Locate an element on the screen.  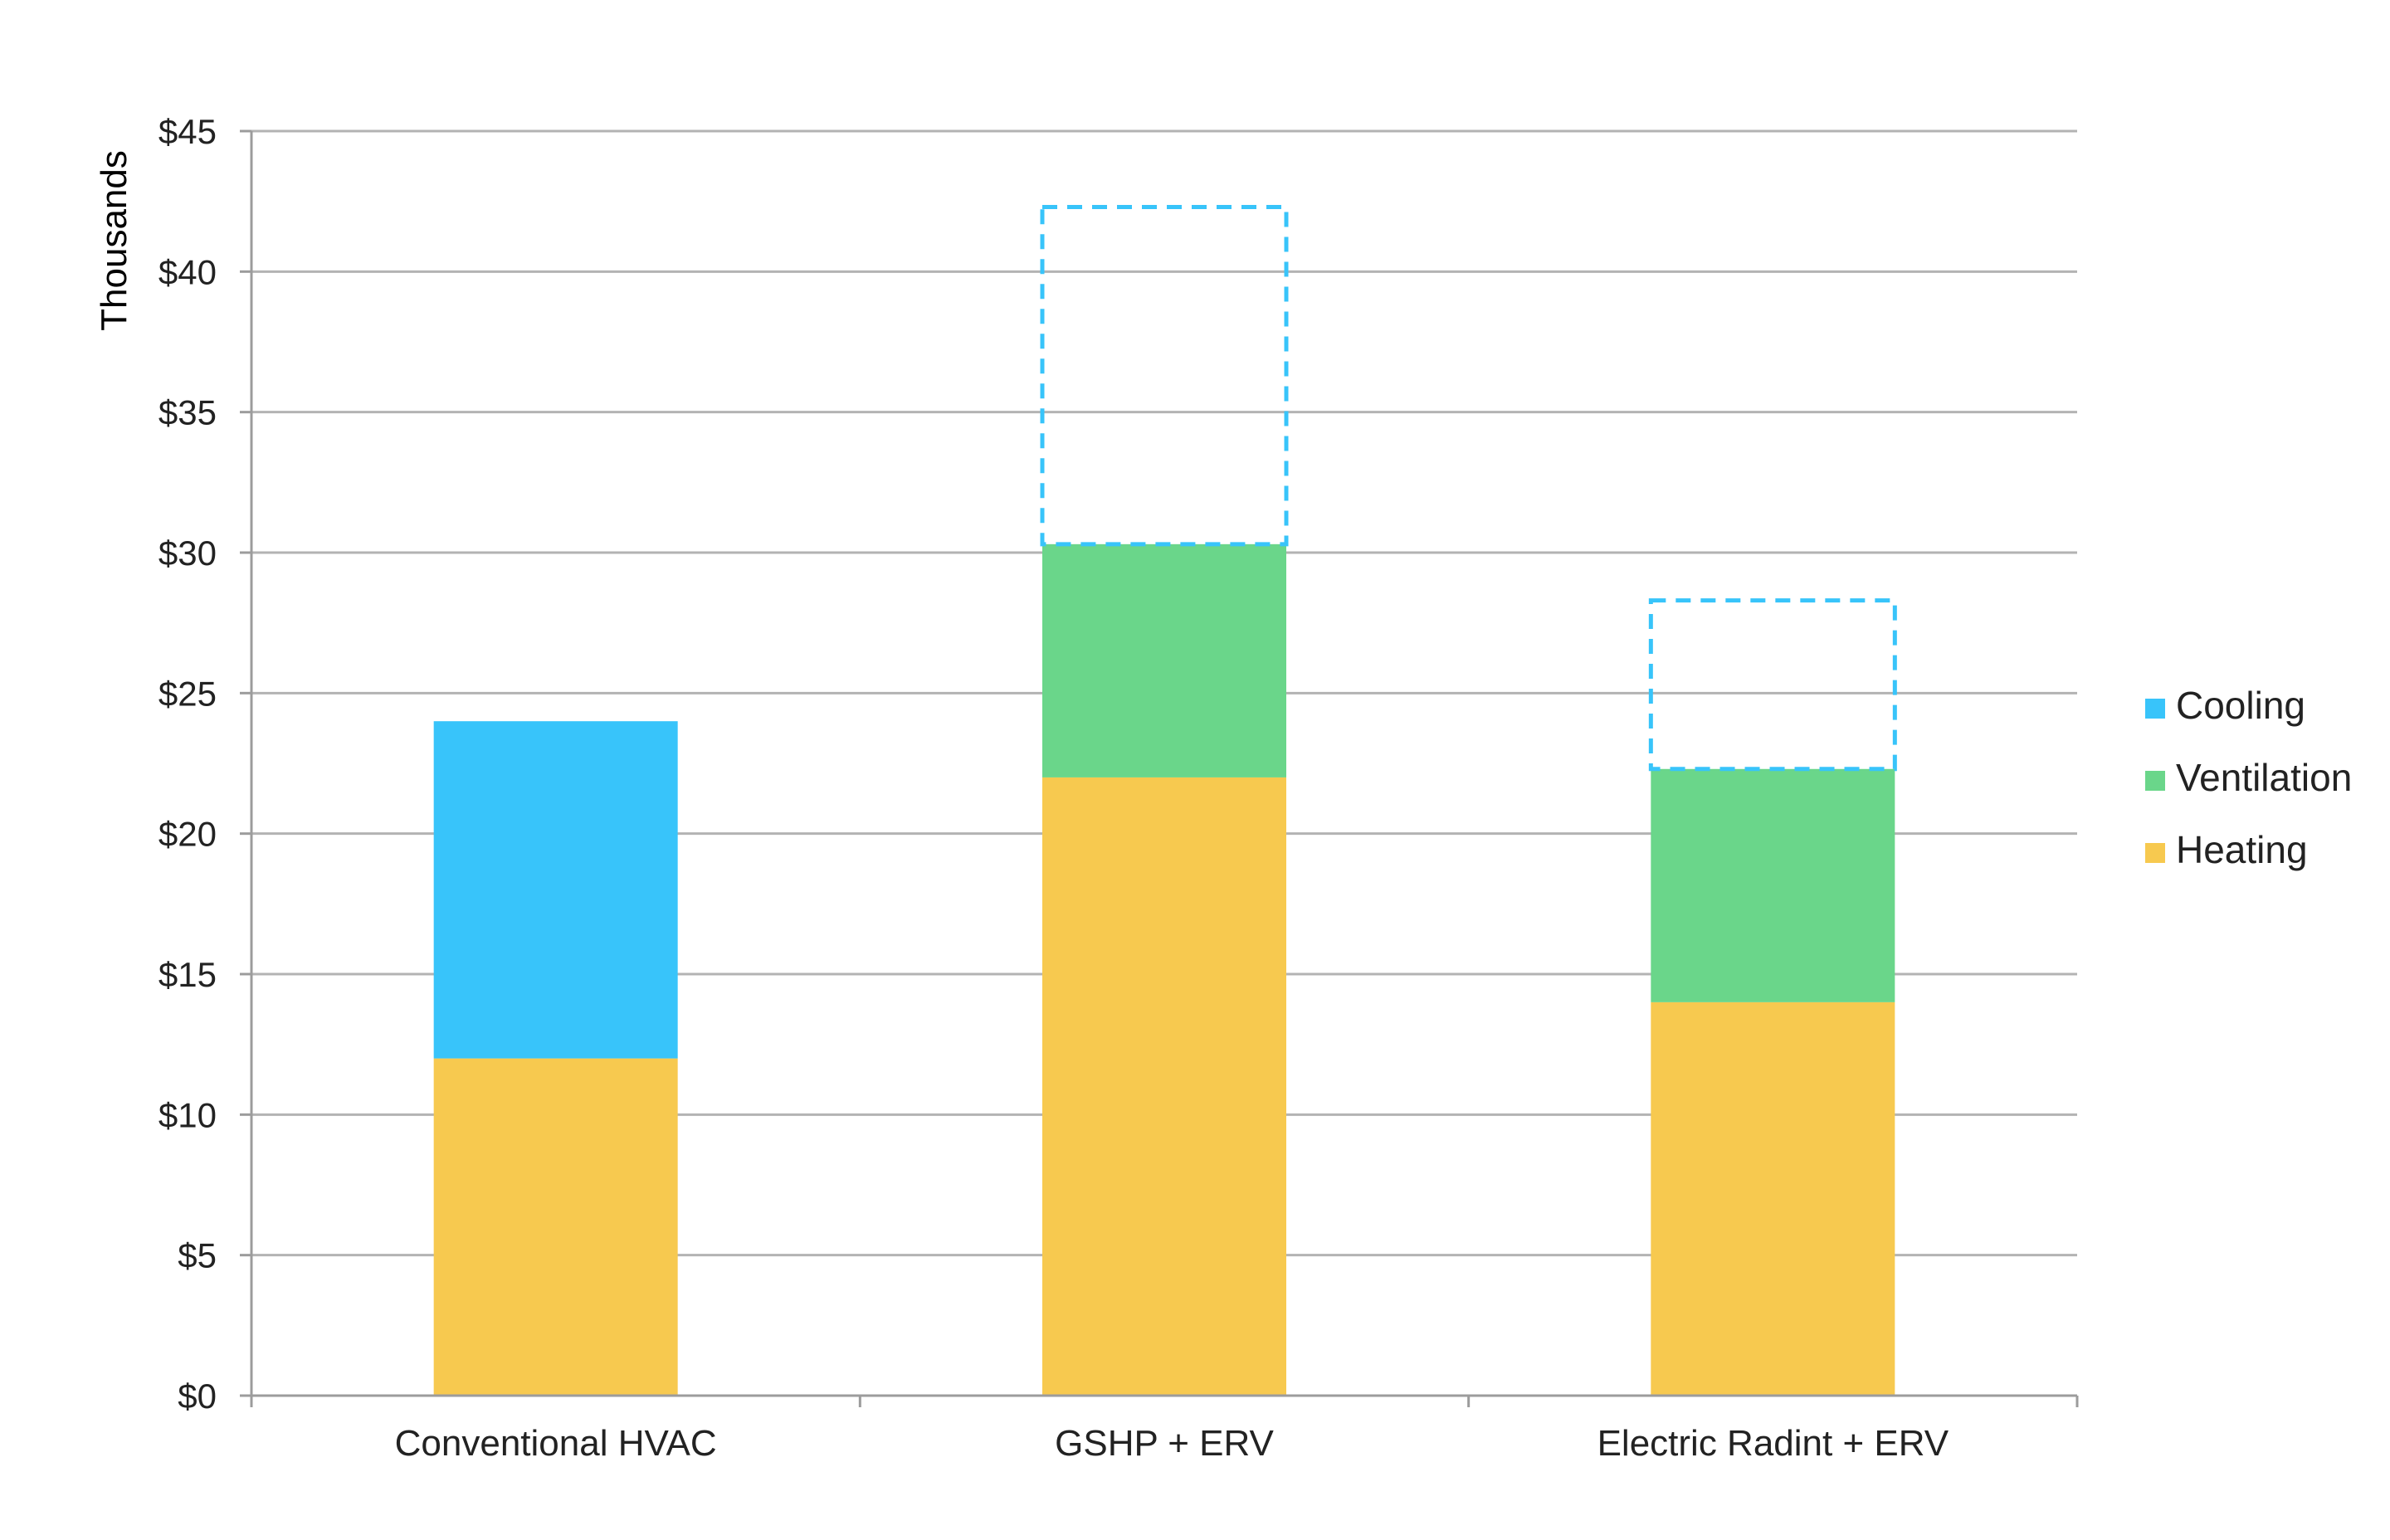
y-tick-label-7: $35 is located at coordinates (188, 412).